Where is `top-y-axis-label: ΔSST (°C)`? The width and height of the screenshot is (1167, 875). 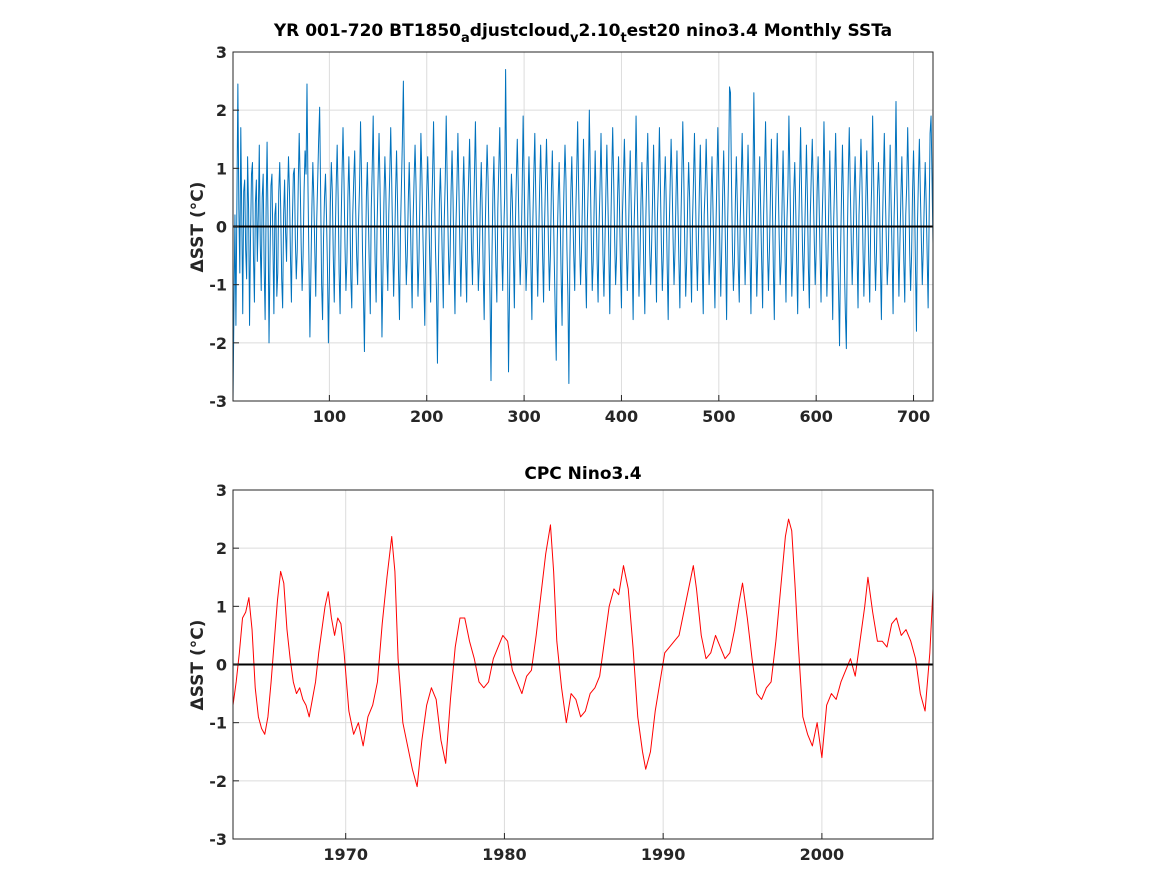 top-y-axis-label: ΔSST (°C) is located at coordinates (198, 227).